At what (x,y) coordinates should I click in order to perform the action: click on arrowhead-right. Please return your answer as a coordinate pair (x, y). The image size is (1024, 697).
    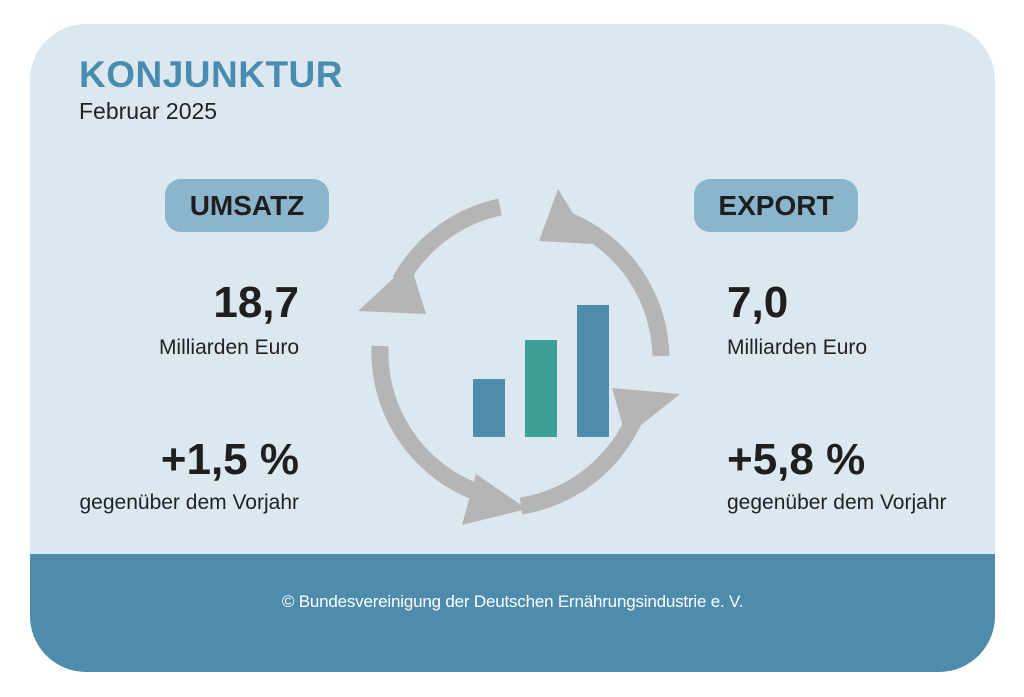
    Looking at the image, I should click on (646, 412).